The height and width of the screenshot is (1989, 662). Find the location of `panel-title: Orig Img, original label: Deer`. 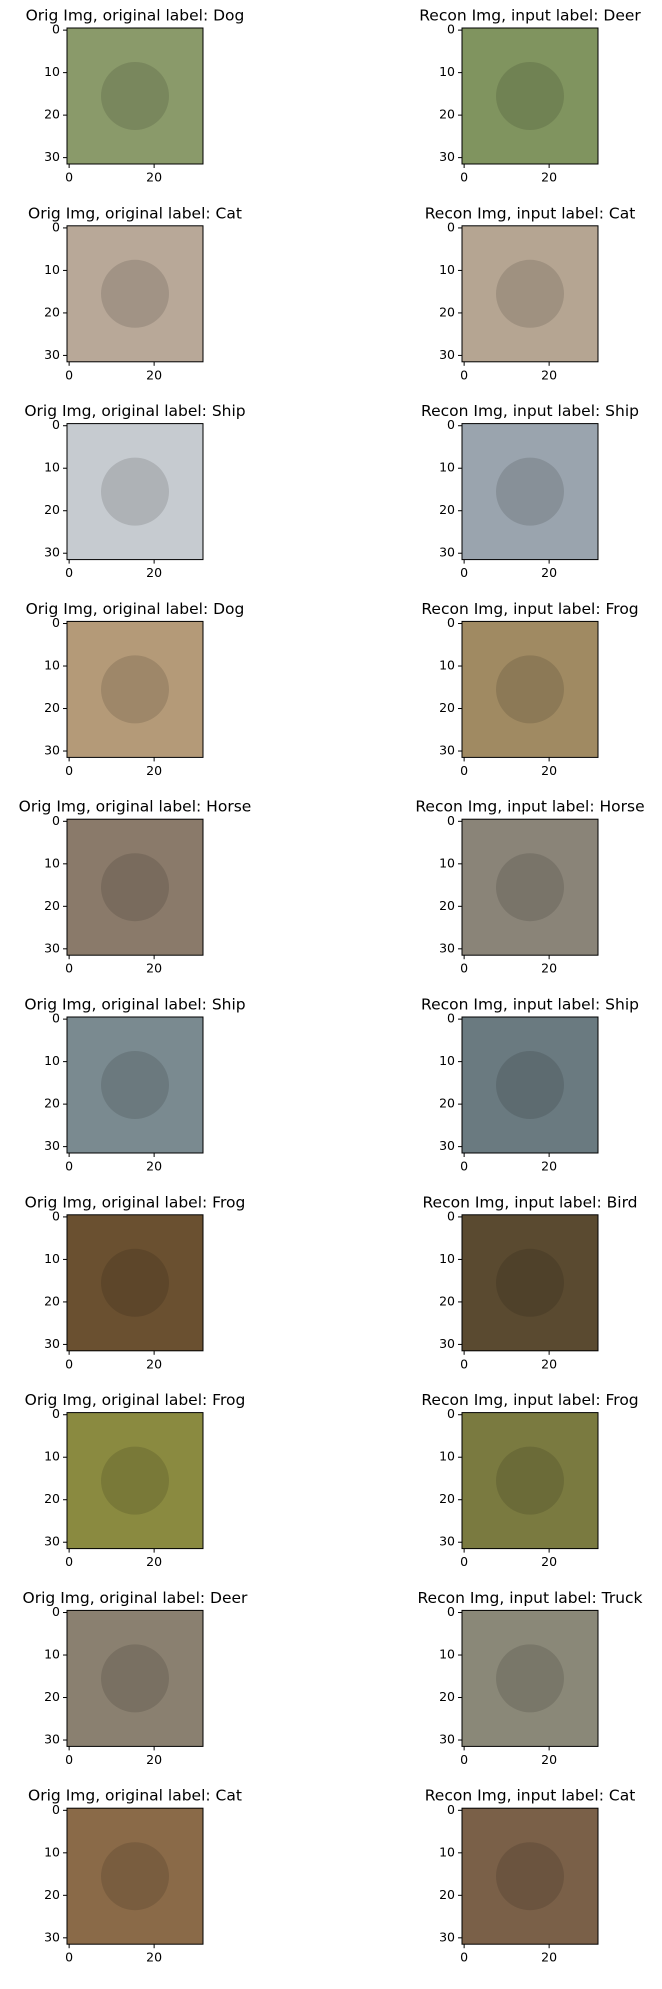

panel-title: Orig Img, original label: Deer is located at coordinates (136, 1598).